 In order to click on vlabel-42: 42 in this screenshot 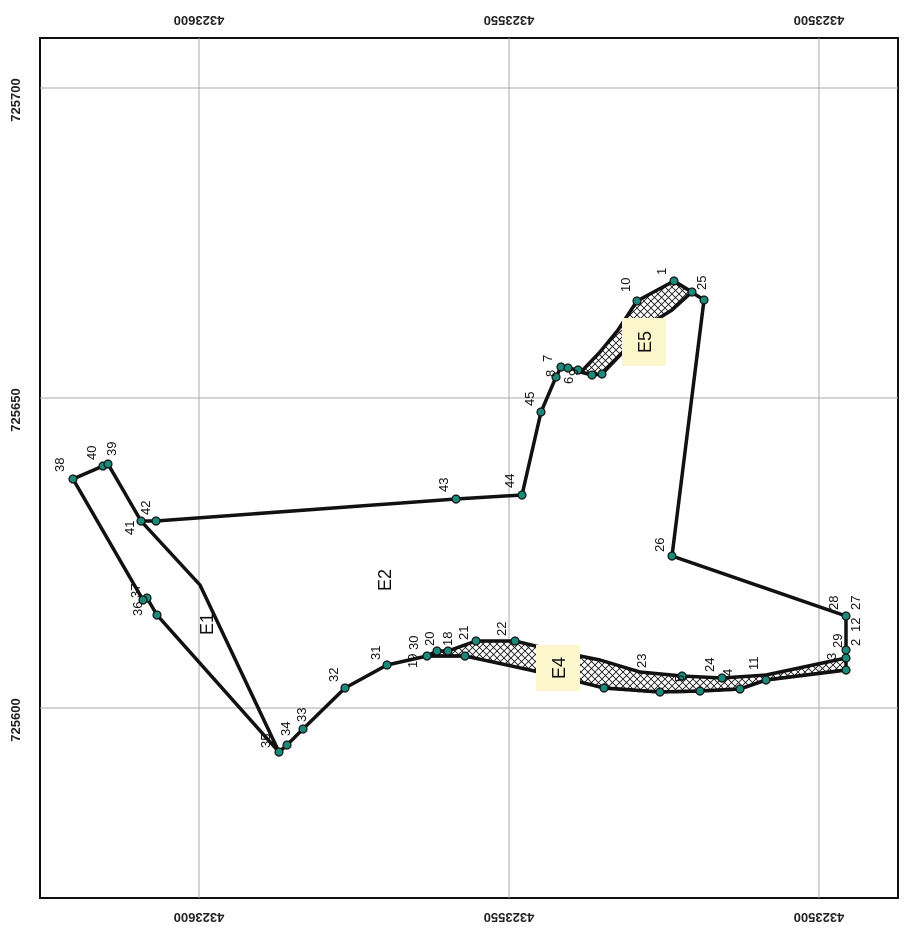, I will do `click(145, 508)`.